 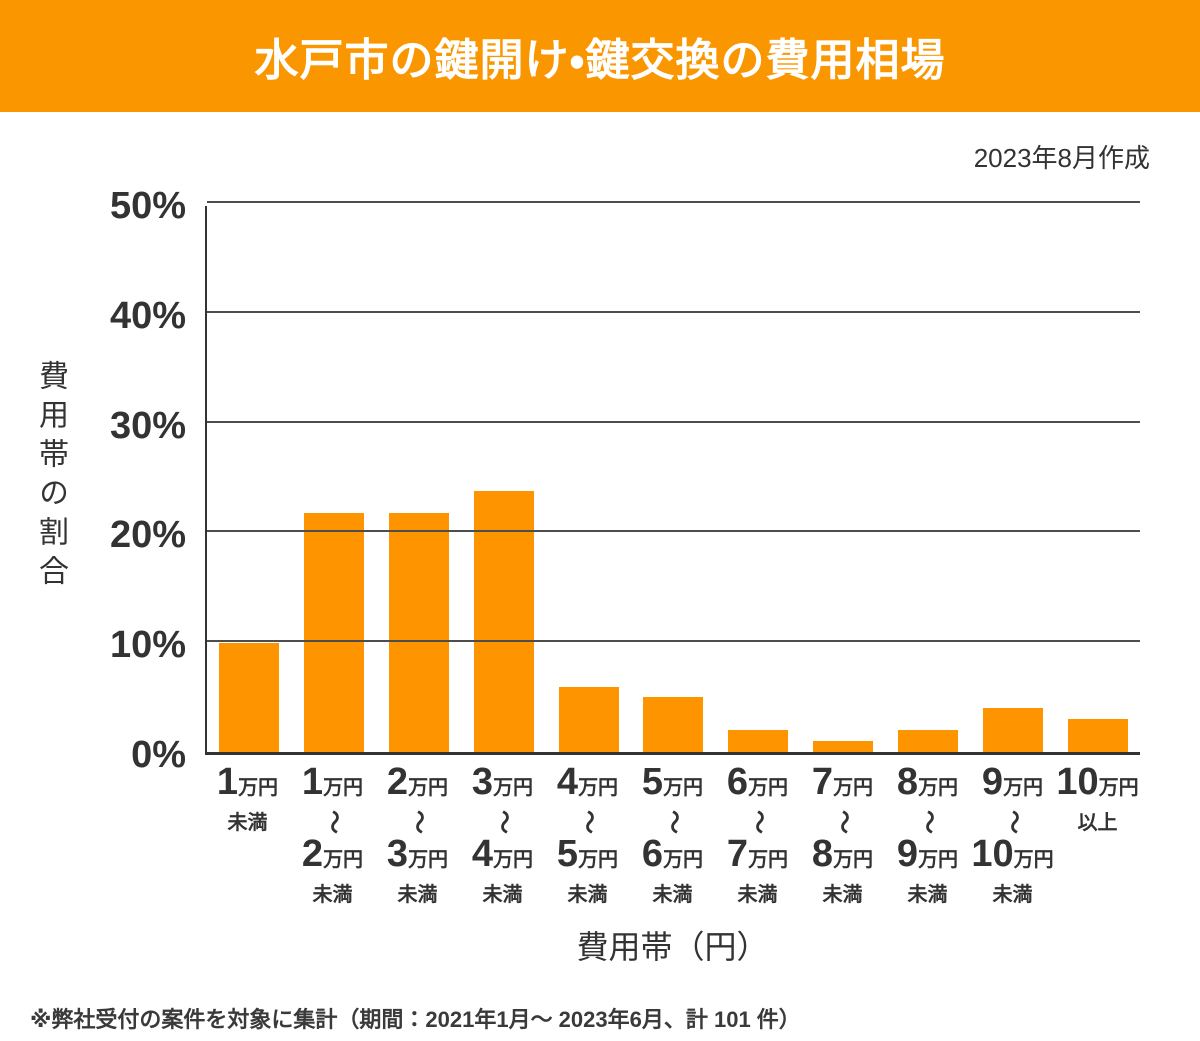 What do you see at coordinates (503, 621) in the screenshot?
I see `bar-3万円〜4万円未満` at bounding box center [503, 621].